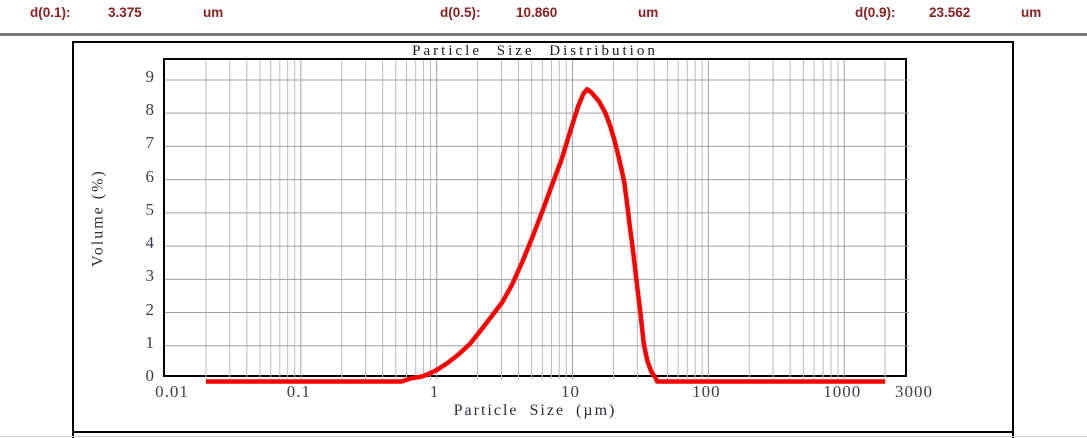 The width and height of the screenshot is (1087, 438). I want to click on x-tick-label: 100, so click(706, 391).